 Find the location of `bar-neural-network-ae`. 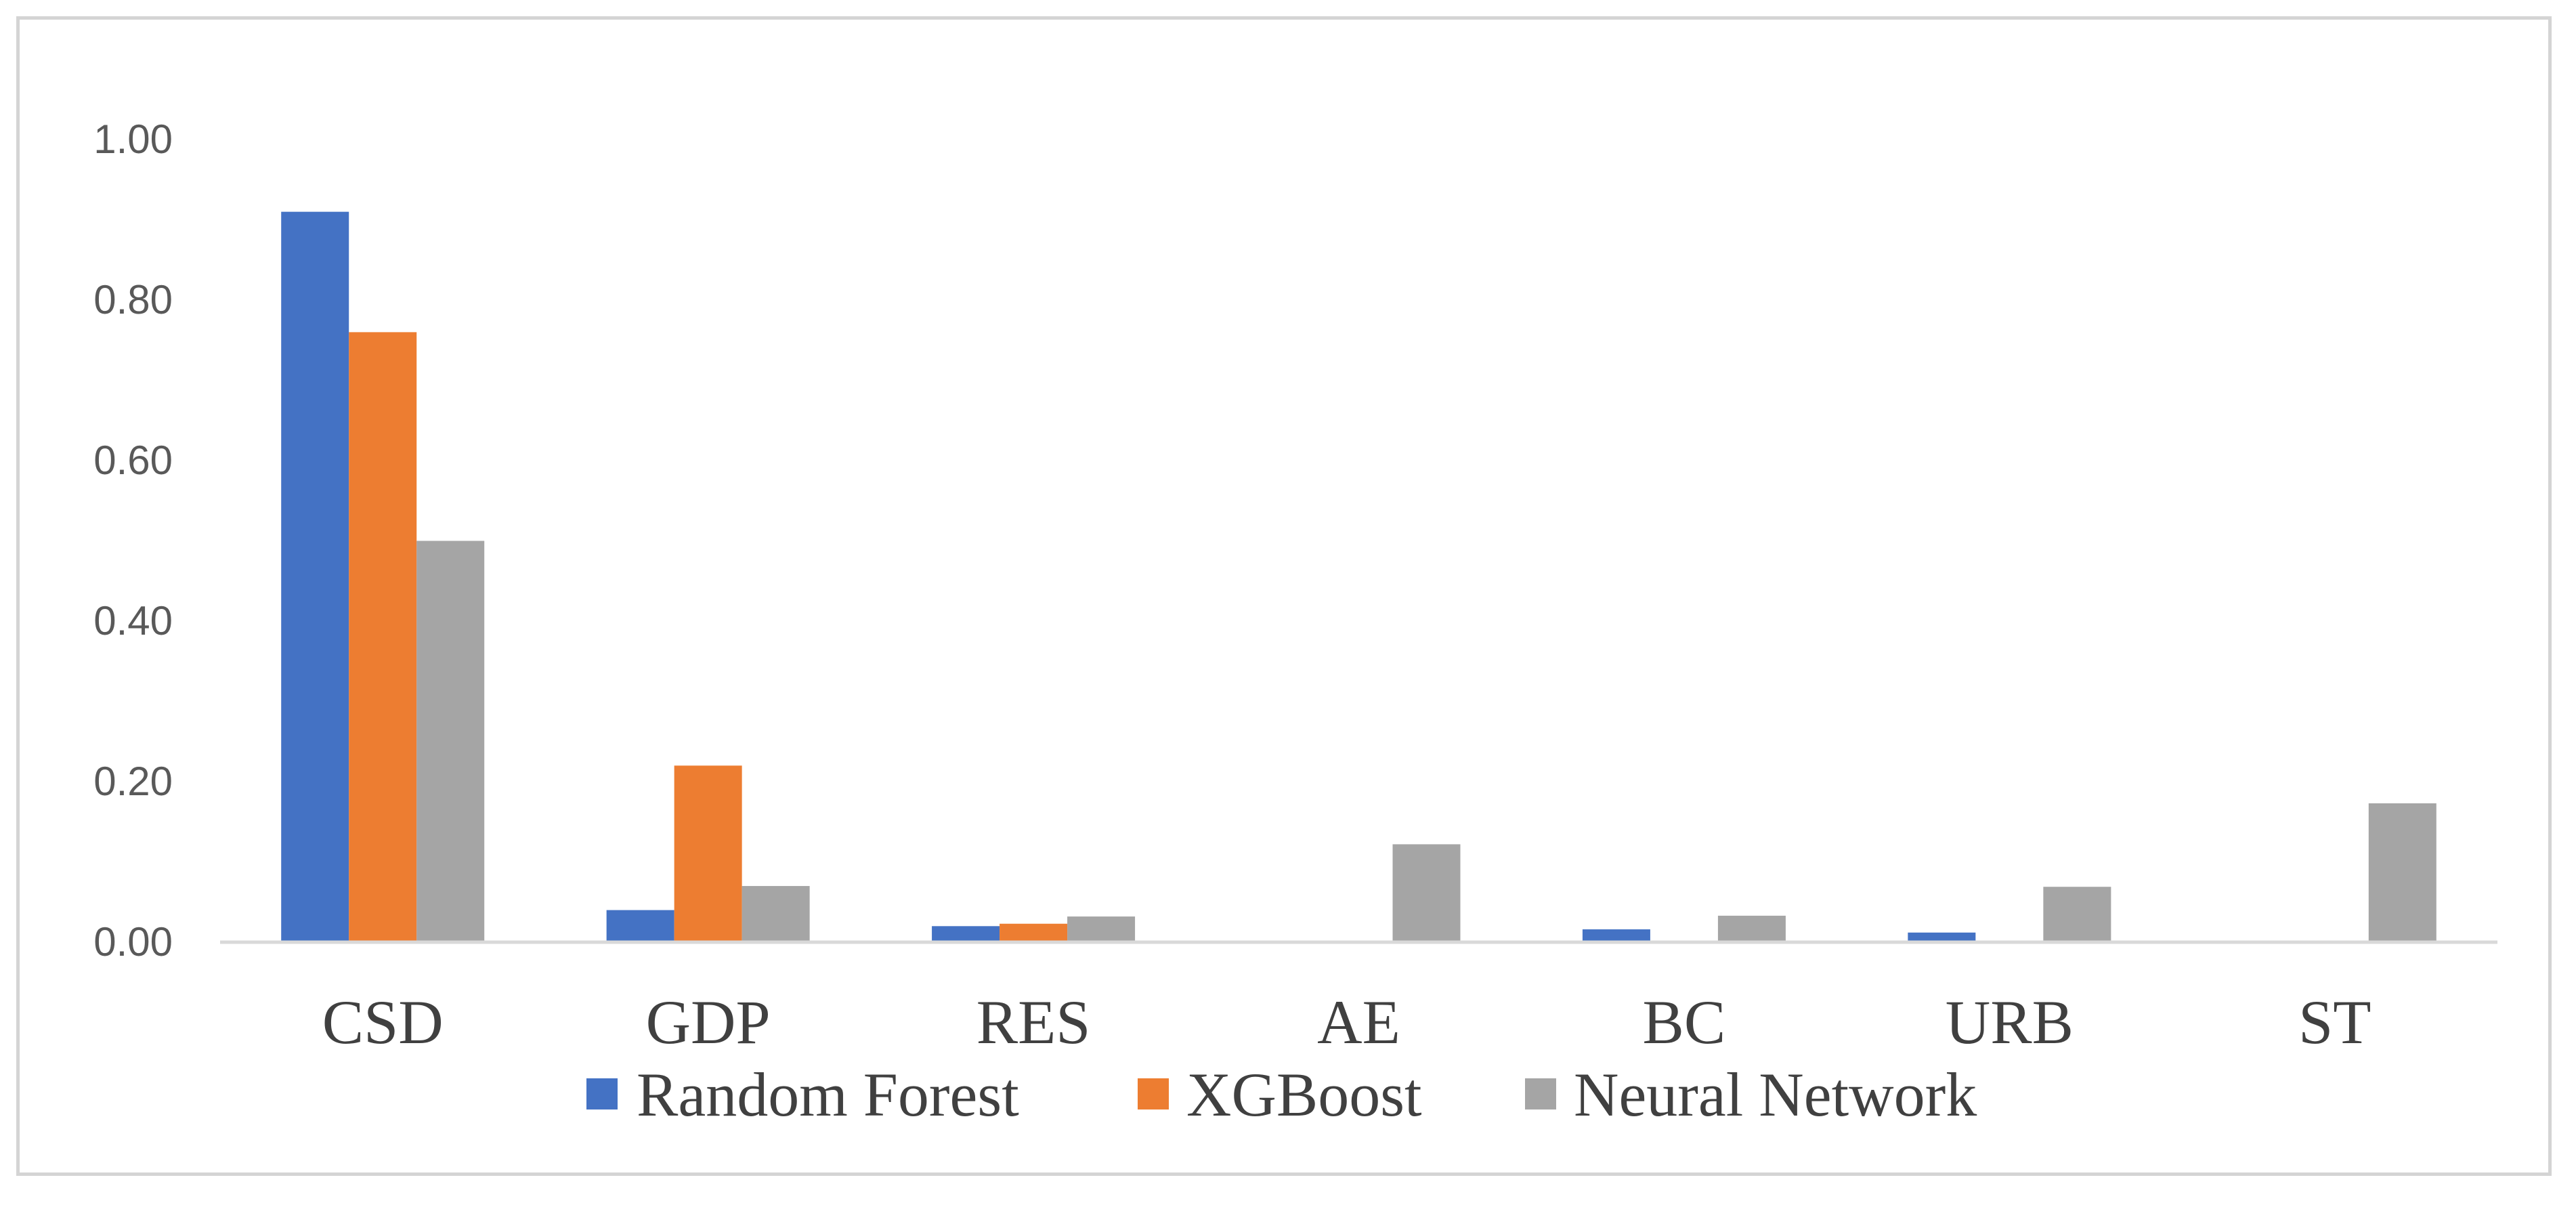

bar-neural-network-ae is located at coordinates (1426, 893).